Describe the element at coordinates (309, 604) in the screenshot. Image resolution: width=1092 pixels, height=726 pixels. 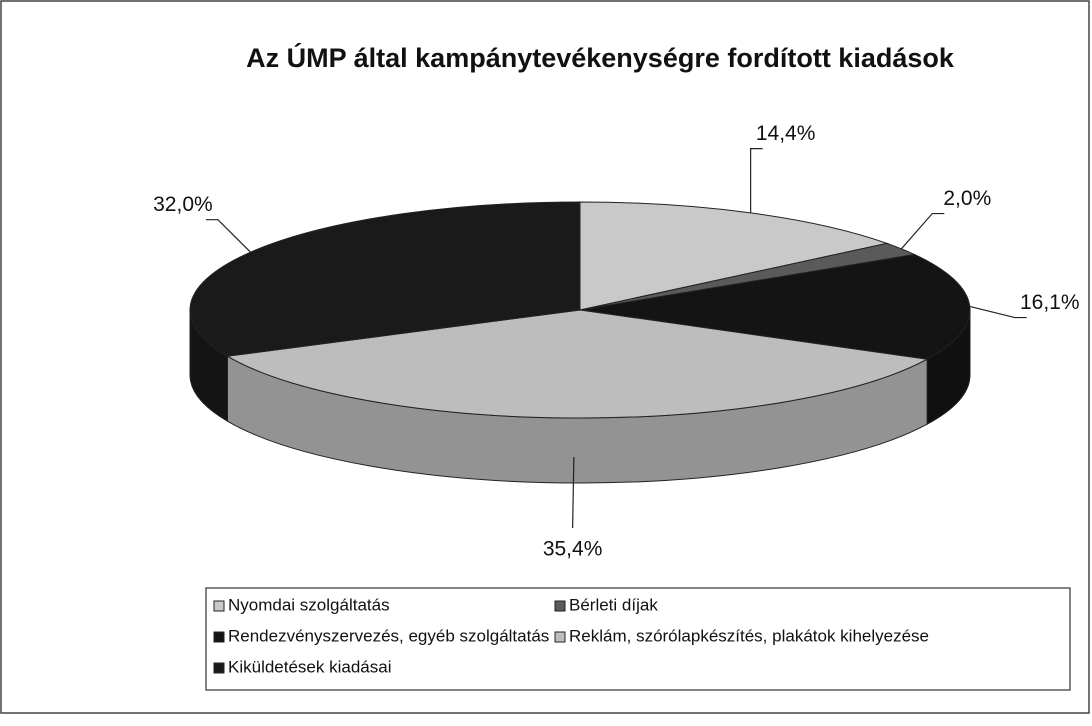
I see `legend-label: Nyomdai szolgáltatás` at that location.